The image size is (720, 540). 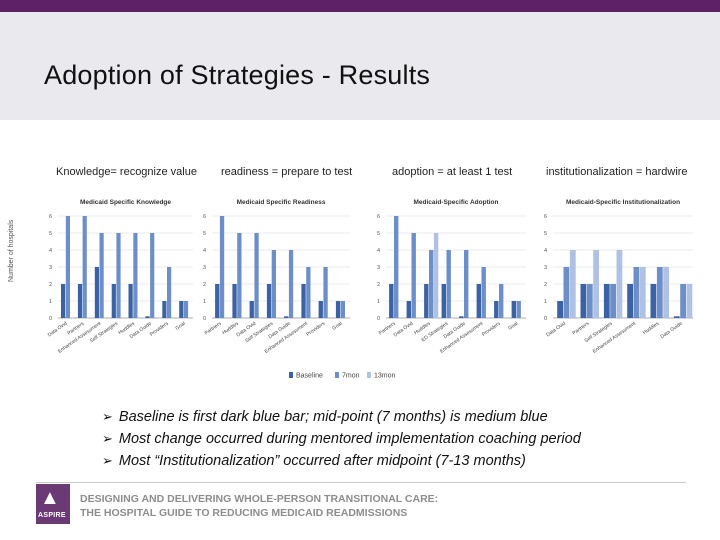 What do you see at coordinates (342, 376) in the screenshot?
I see `chart-legend: Baseline 7mon 13mon` at bounding box center [342, 376].